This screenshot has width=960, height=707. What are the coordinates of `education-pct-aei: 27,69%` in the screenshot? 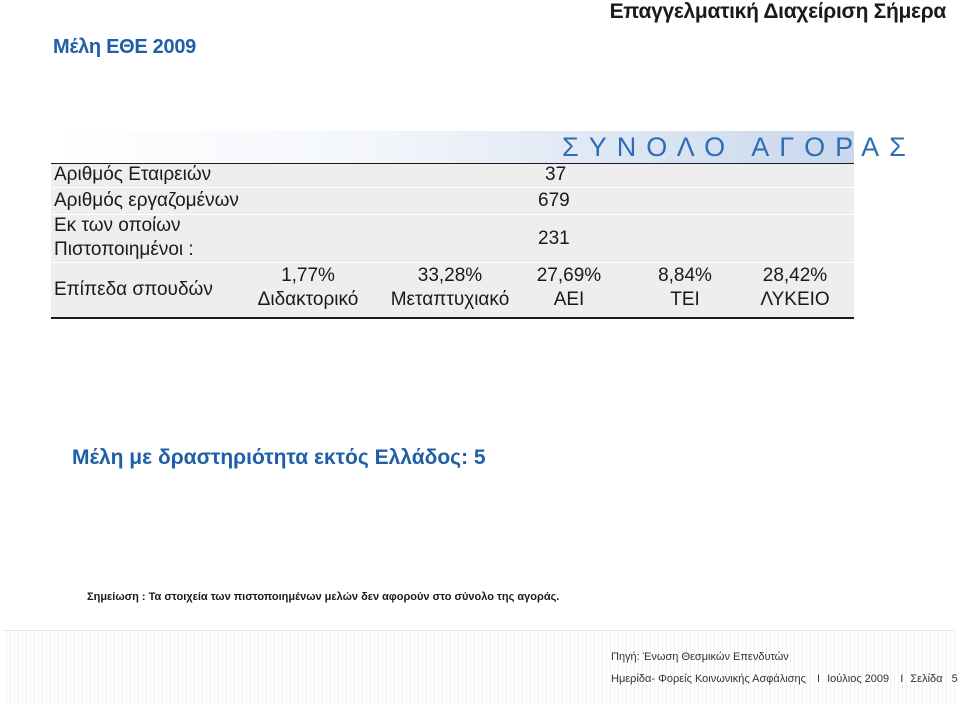 It's located at (569, 275).